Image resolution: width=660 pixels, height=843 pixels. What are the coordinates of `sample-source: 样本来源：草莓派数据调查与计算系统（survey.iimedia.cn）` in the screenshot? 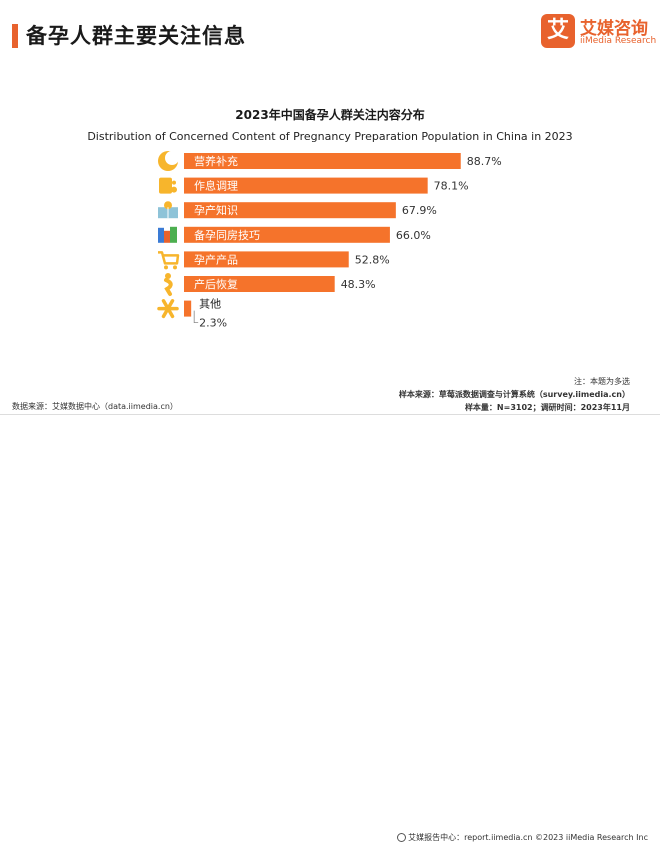 It's located at (514, 394).